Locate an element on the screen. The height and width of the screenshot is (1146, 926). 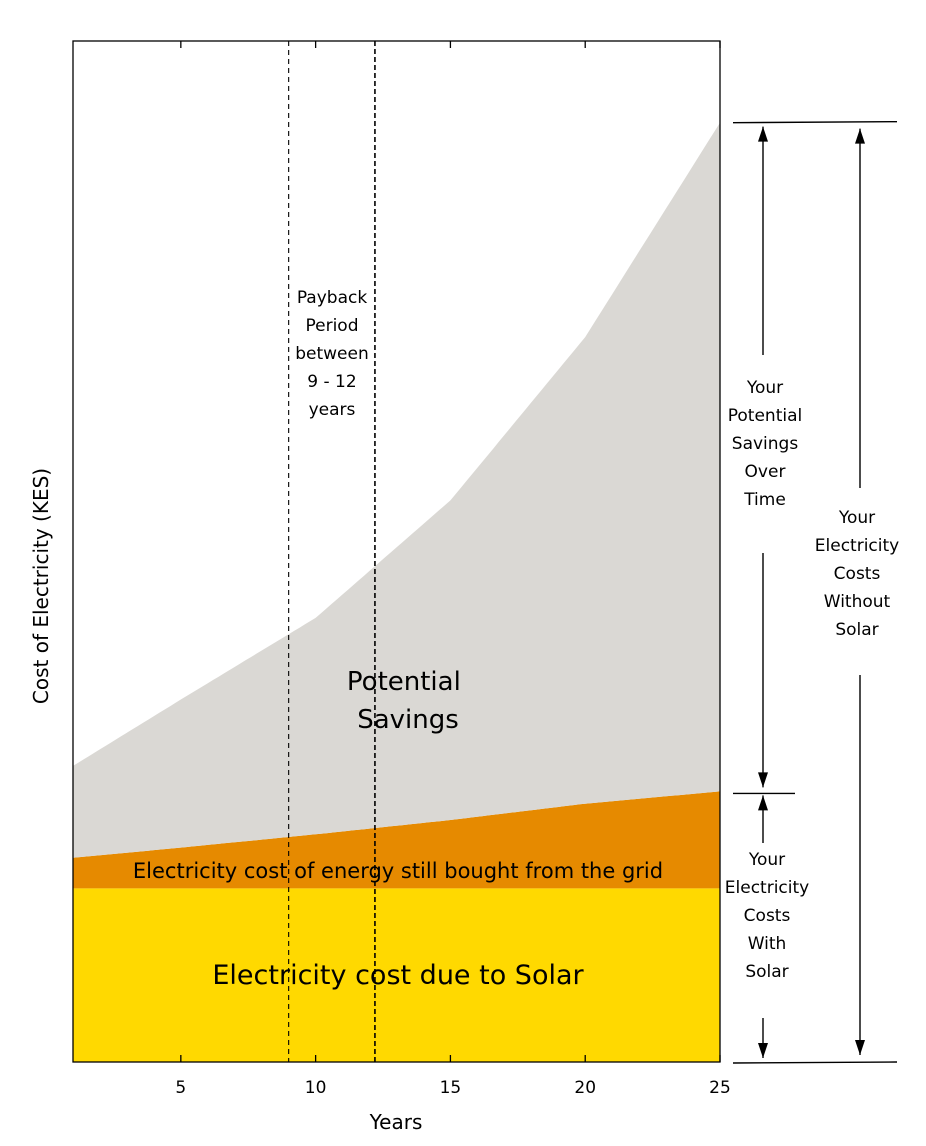
ann-without-line-3: Costs is located at coordinates (857, 574).